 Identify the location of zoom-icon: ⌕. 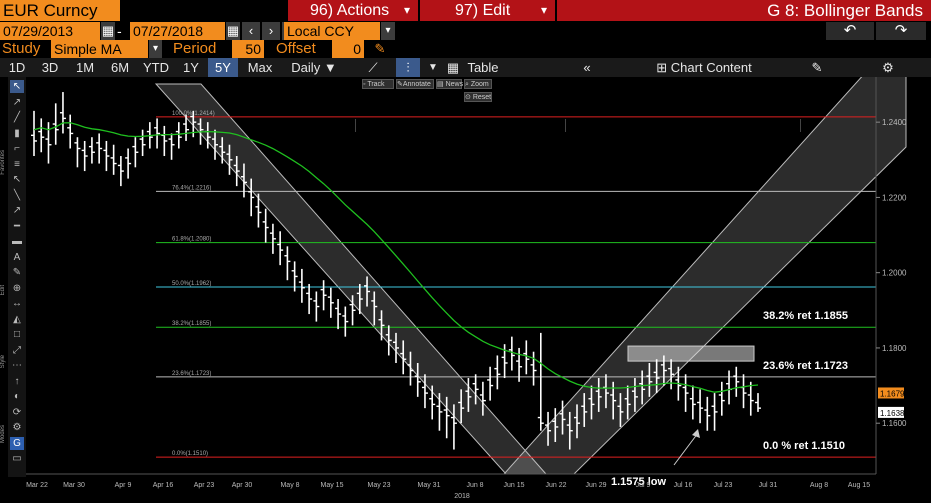
(467, 84).